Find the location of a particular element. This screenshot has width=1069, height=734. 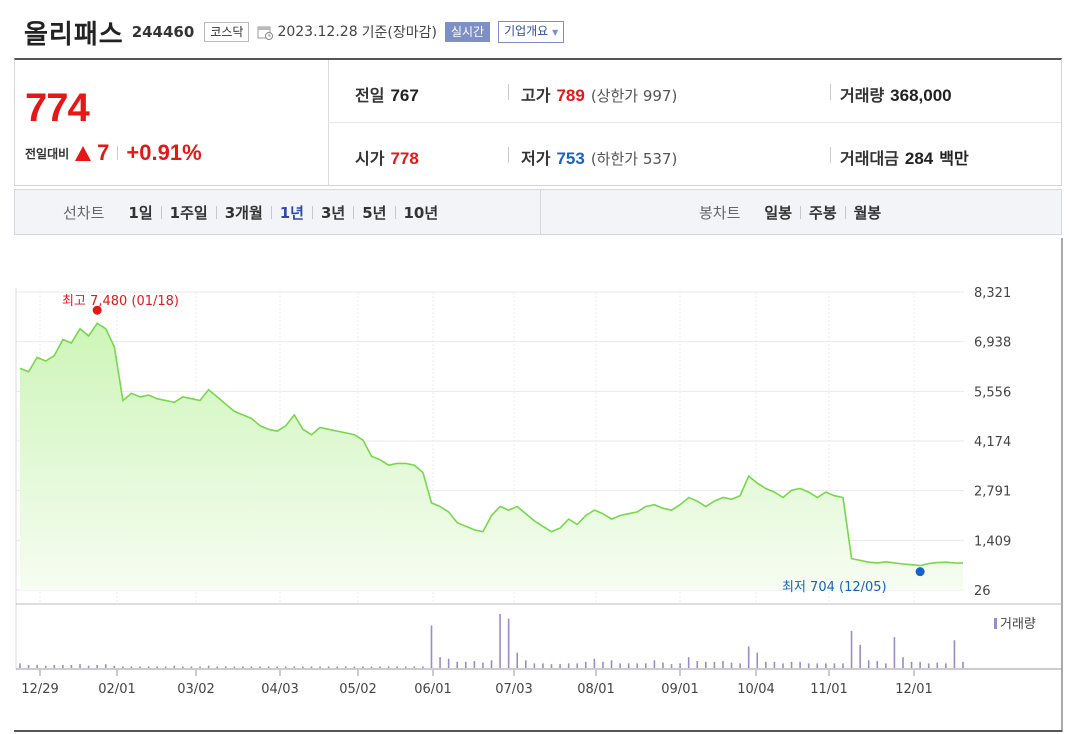

y-tick-label: 1,409 is located at coordinates (992, 541).